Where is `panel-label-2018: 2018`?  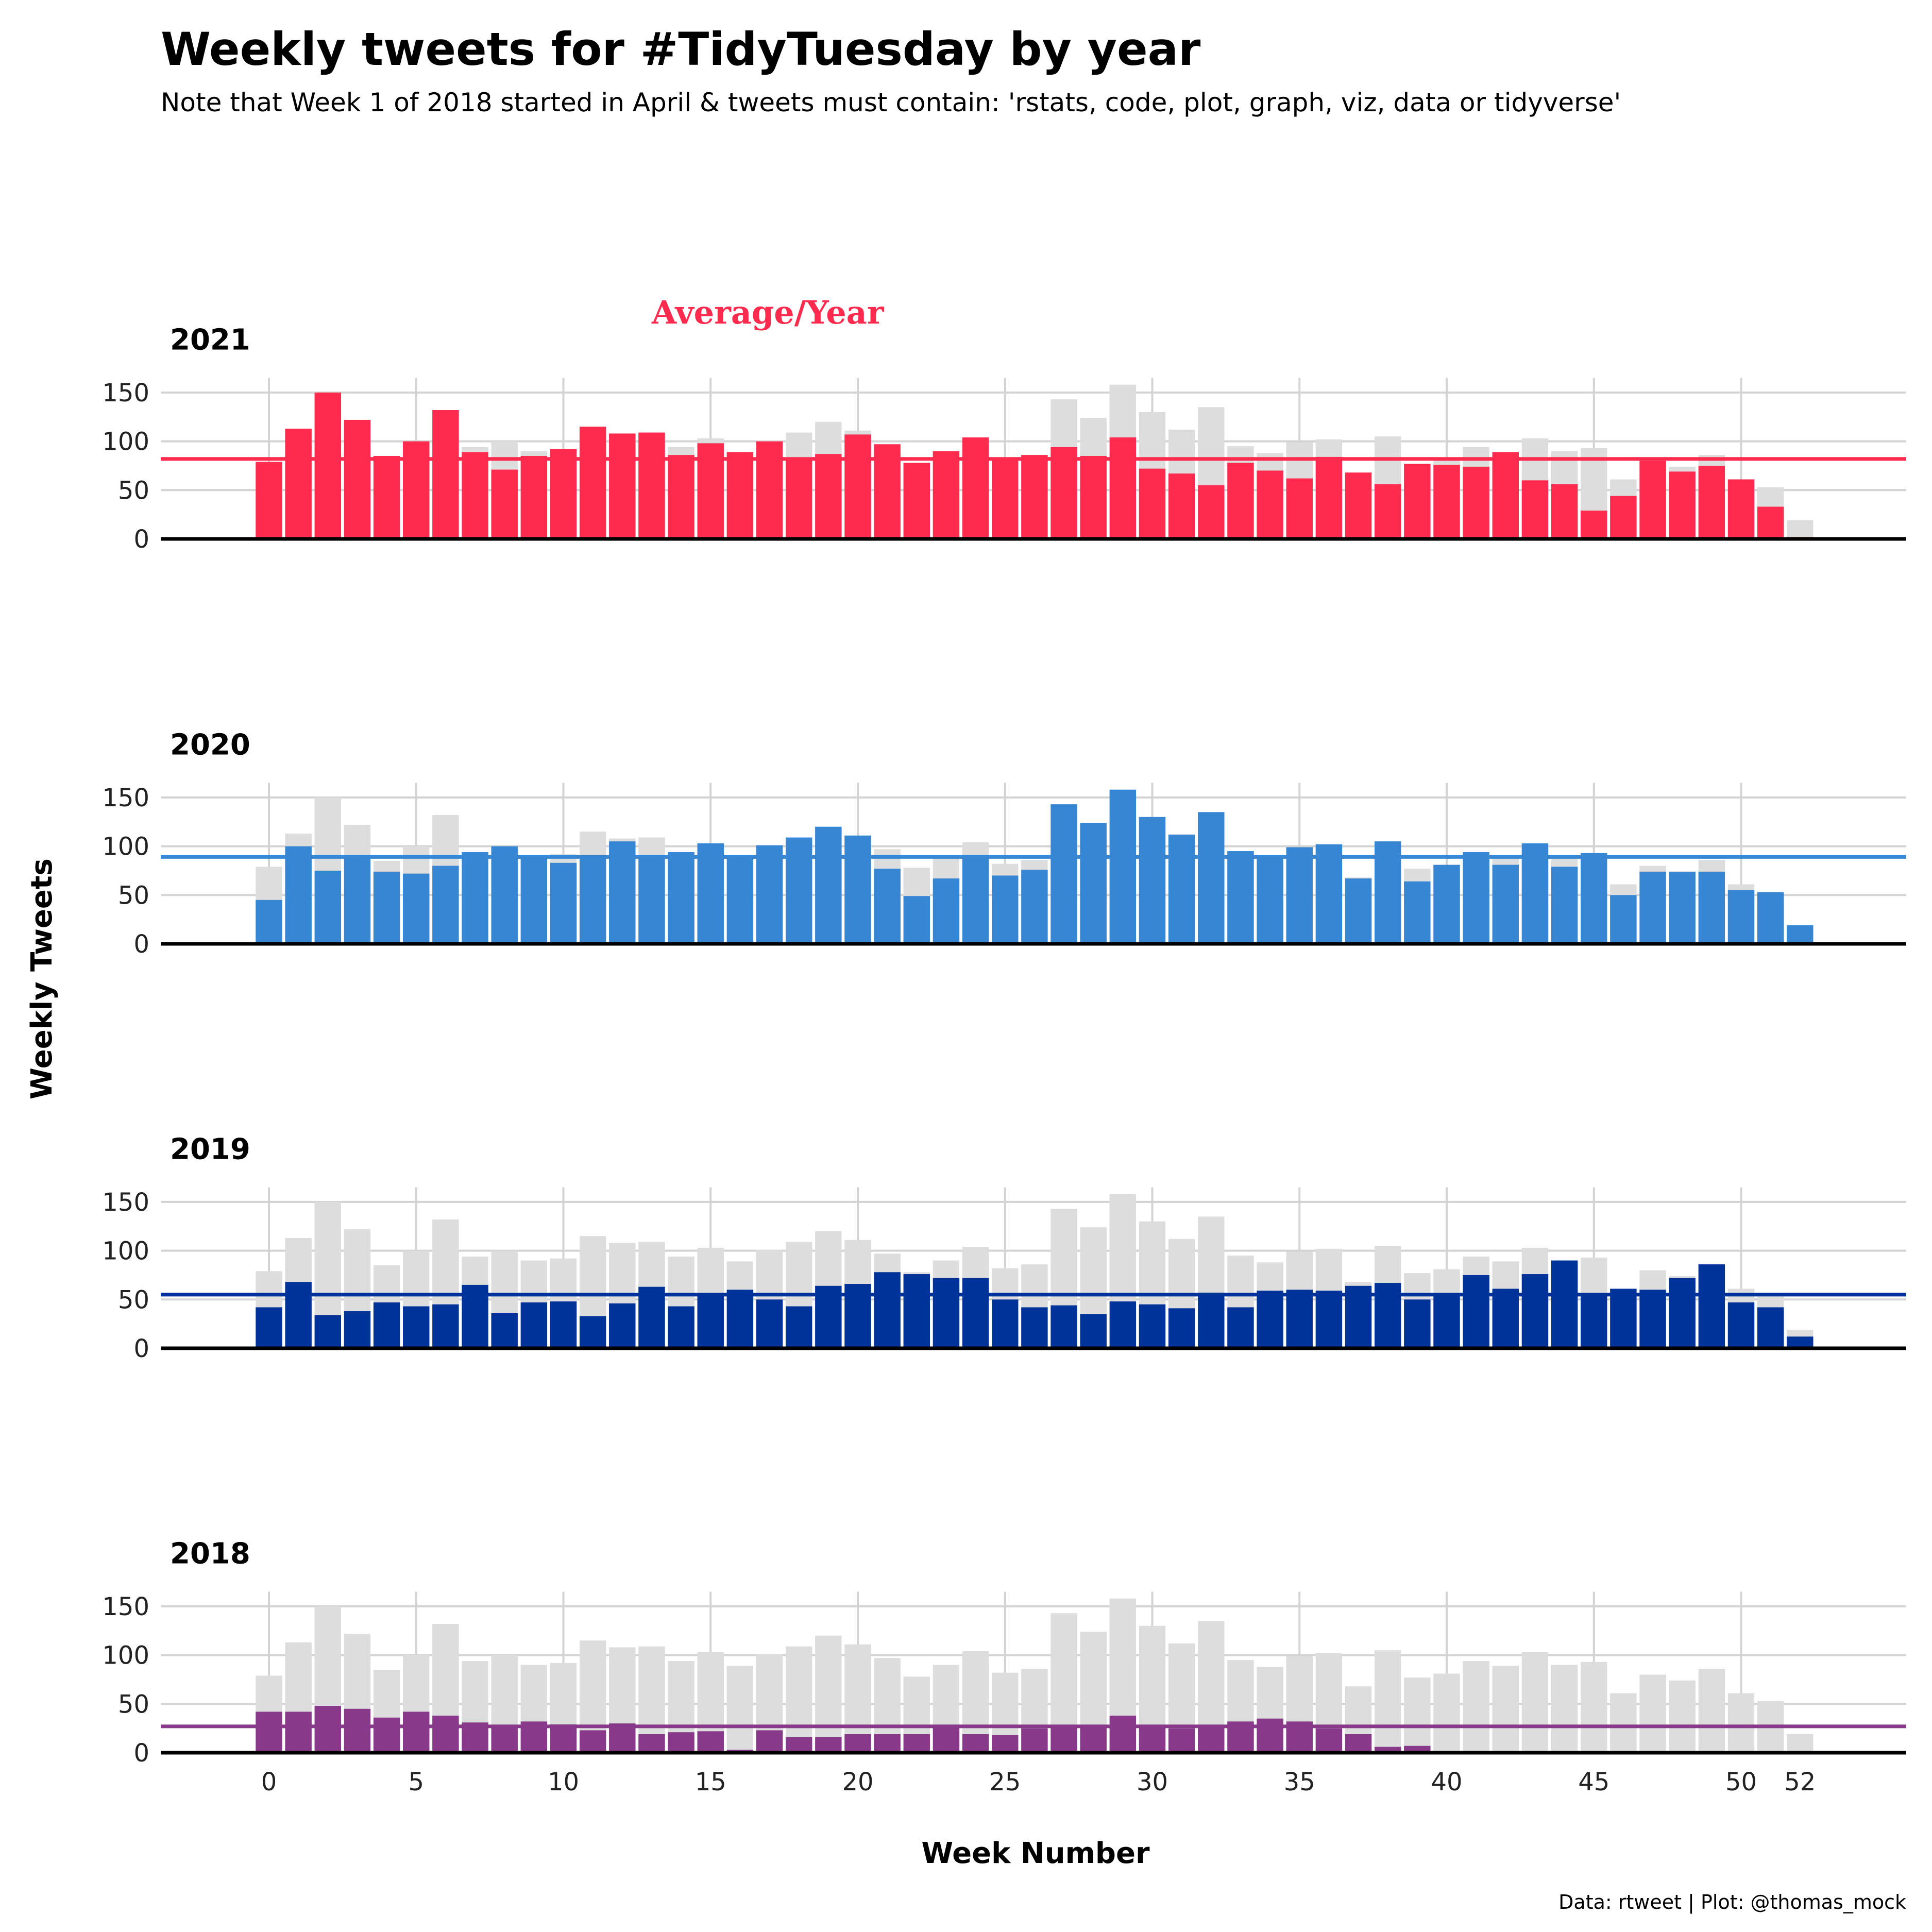 panel-label-2018: 2018 is located at coordinates (210, 1553).